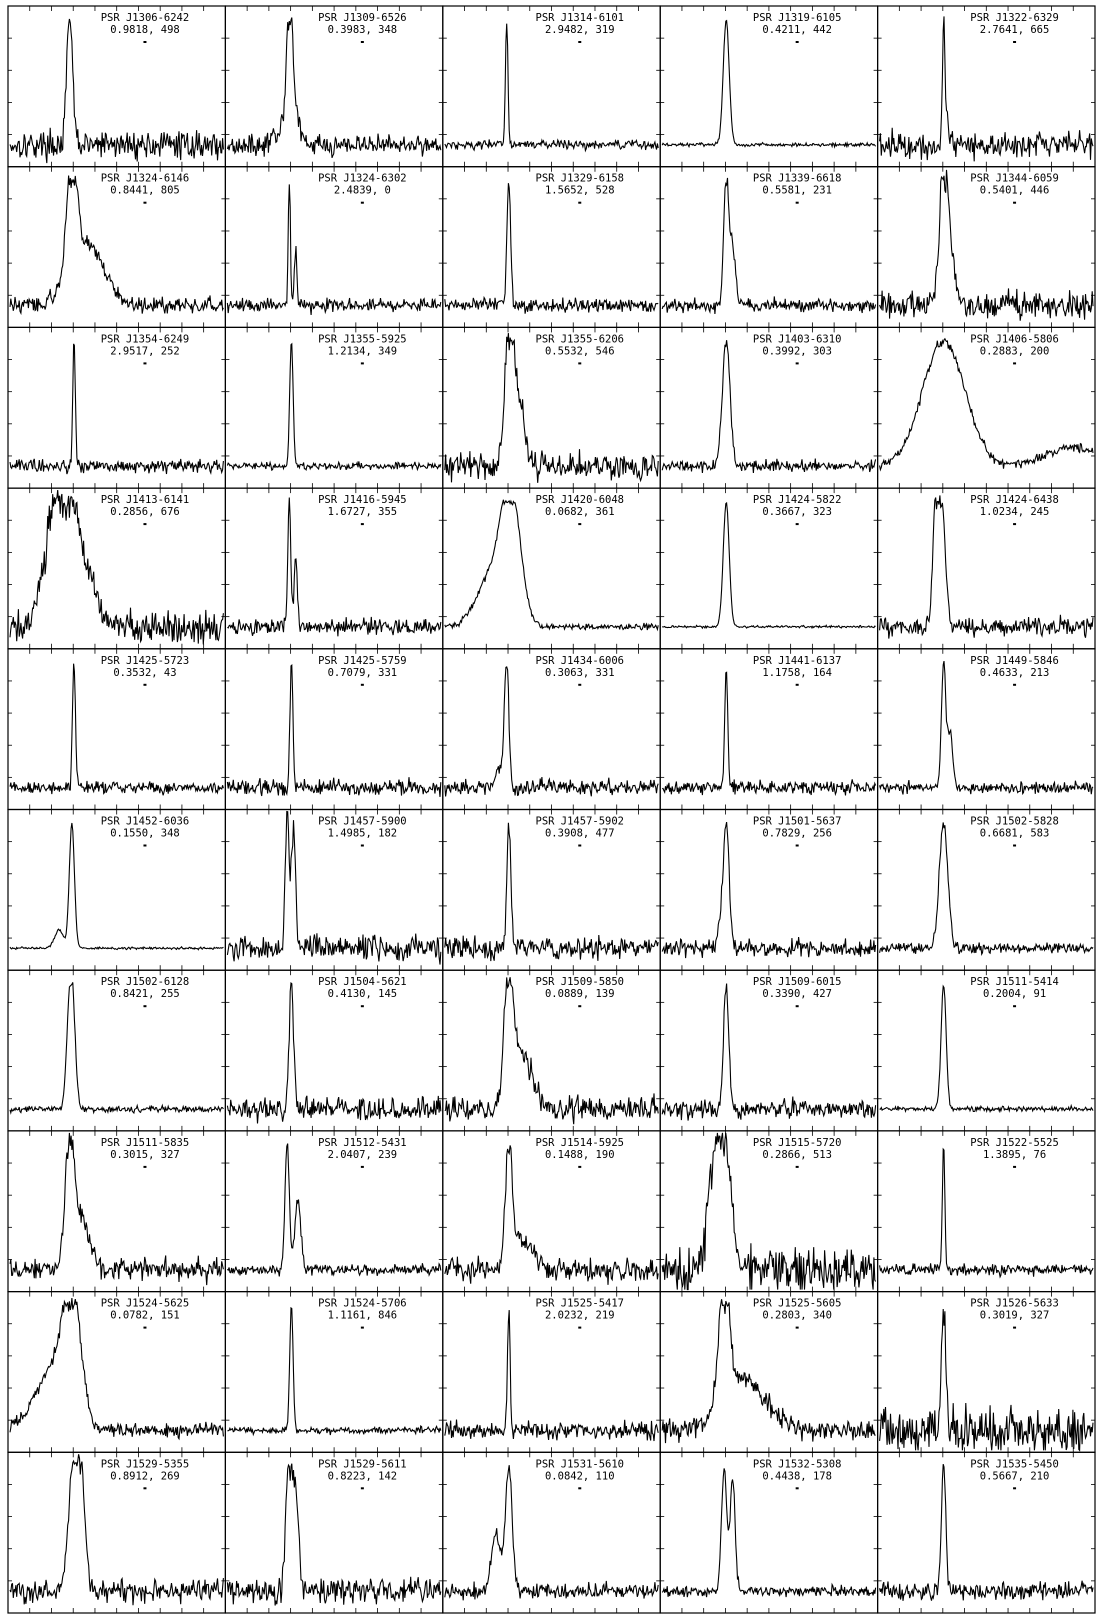 Image resolution: width=1099 pixels, height=1615 pixels. What do you see at coordinates (1014, 1304) in the screenshot?
I see `pulsar-name: PSR J1526-5633` at bounding box center [1014, 1304].